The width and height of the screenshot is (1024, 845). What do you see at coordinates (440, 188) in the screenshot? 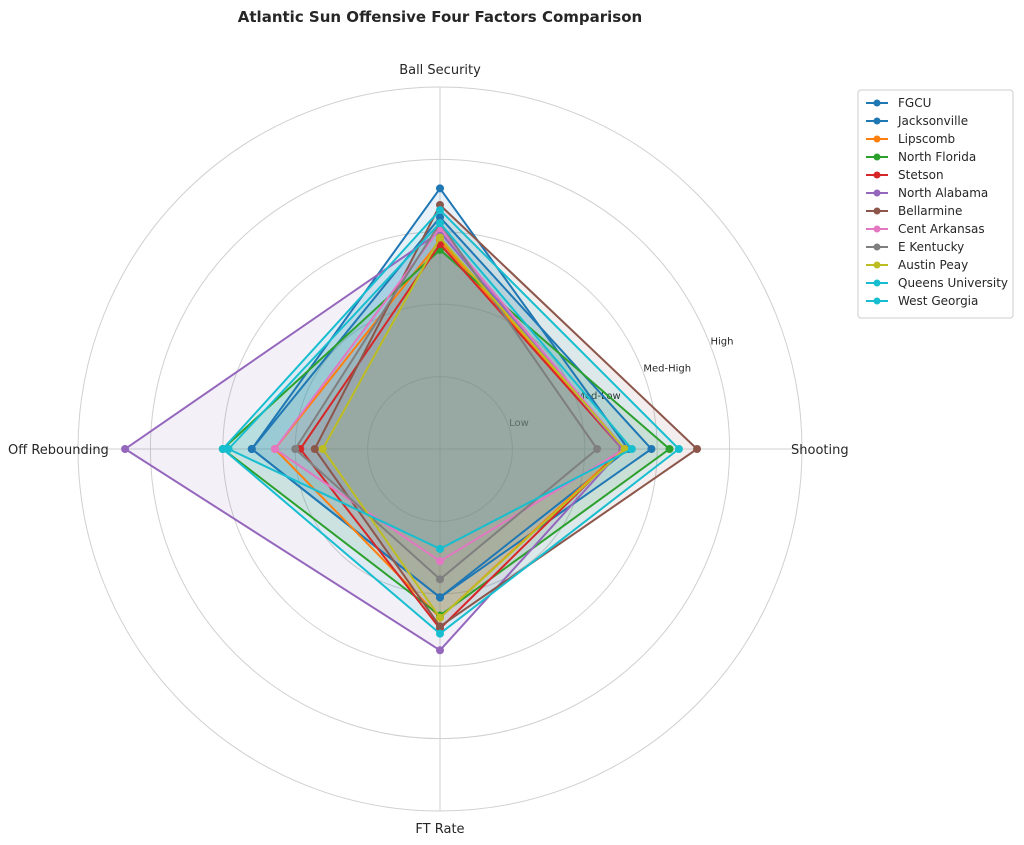
I see `point-fgcu-ball-security` at bounding box center [440, 188].